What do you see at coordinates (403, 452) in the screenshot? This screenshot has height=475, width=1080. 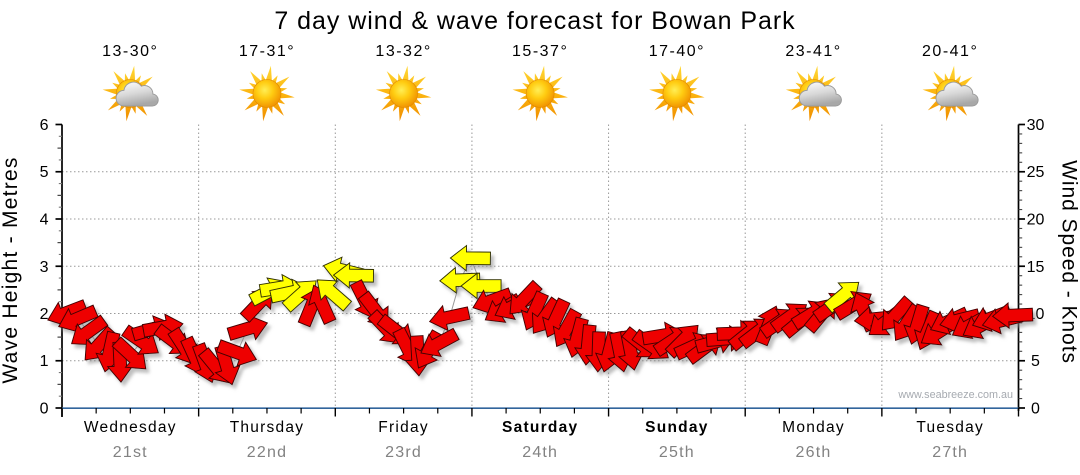 I see `svg-text: 23rd` at bounding box center [403, 452].